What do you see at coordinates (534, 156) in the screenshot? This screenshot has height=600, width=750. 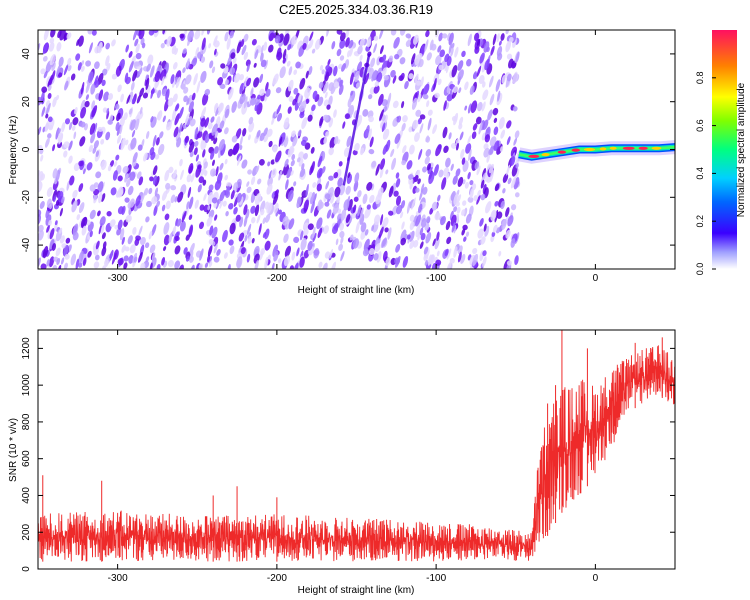 I see `signal-peak` at bounding box center [534, 156].